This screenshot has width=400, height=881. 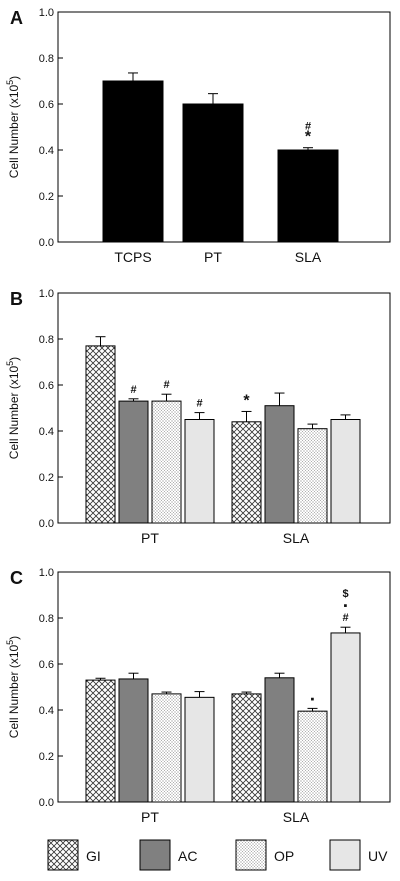 What do you see at coordinates (16, 18) in the screenshot?
I see `panel-letter: A` at bounding box center [16, 18].